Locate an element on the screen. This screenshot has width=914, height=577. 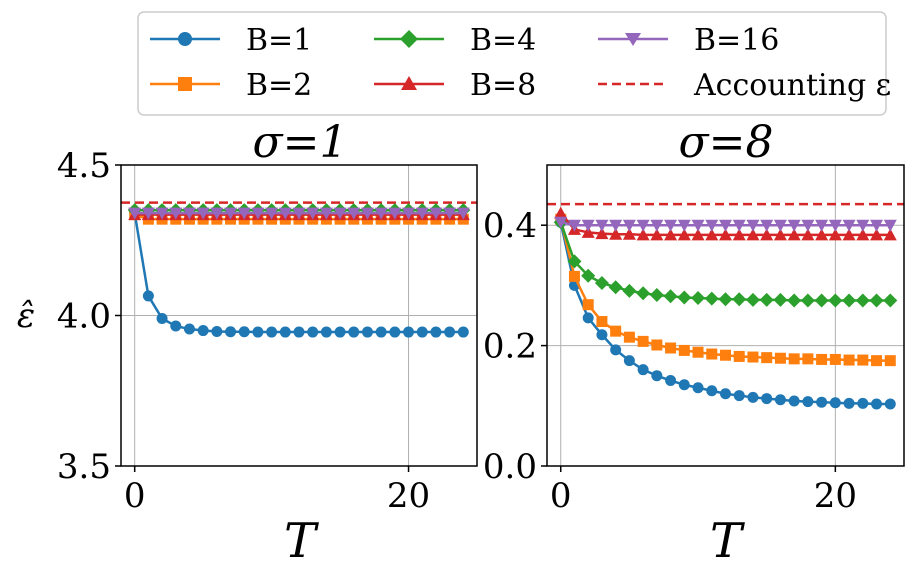
legend-label-b1: B=1 is located at coordinates (279, 40).